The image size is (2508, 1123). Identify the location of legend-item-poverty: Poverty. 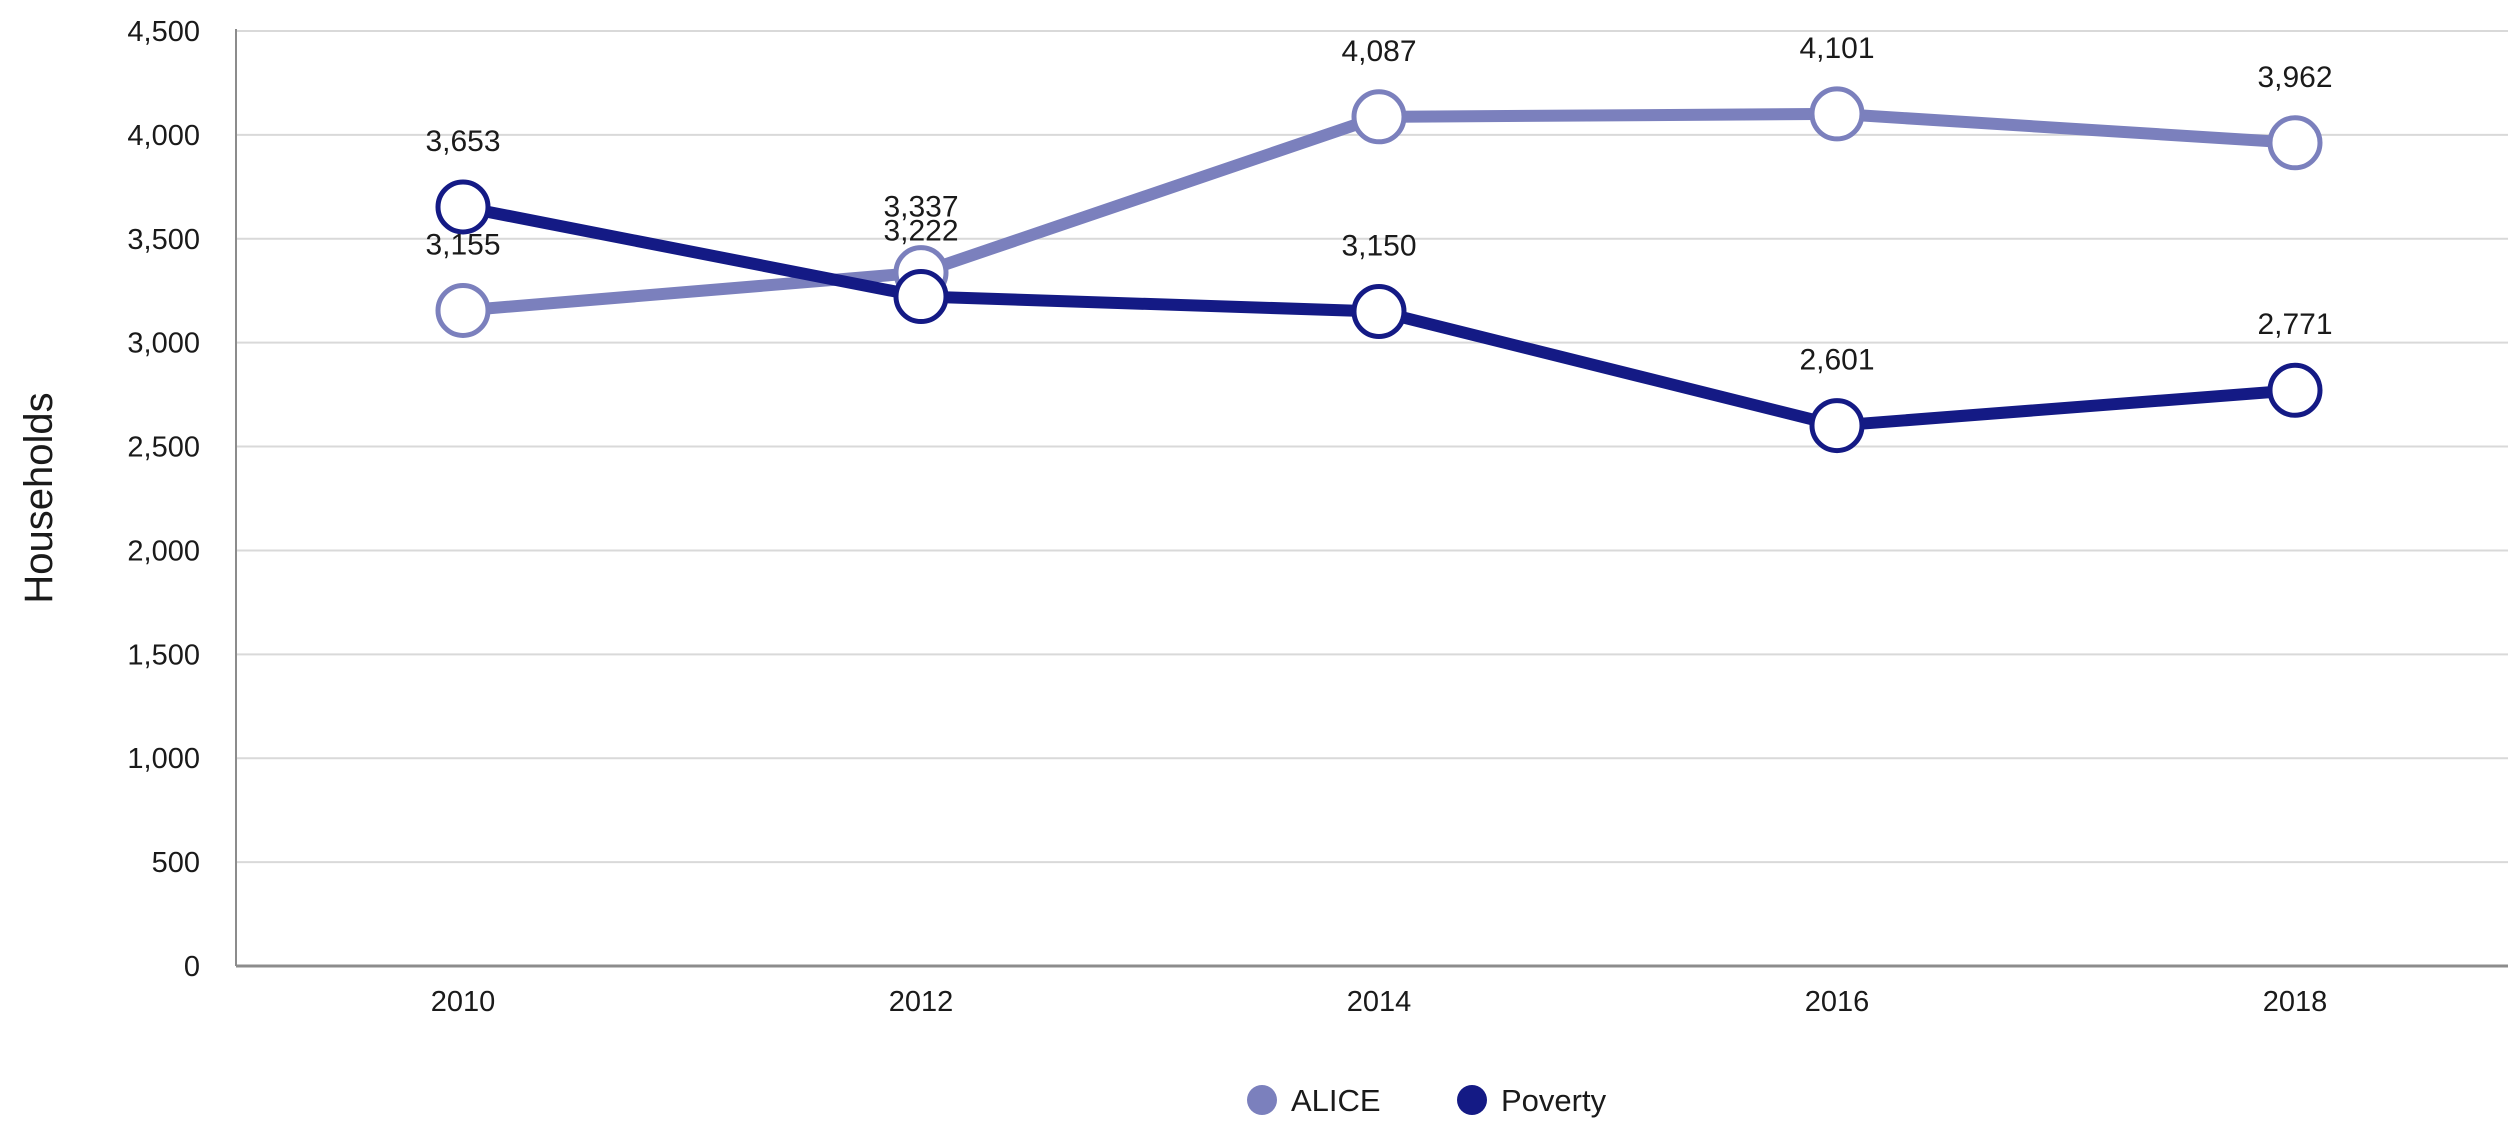
(1532, 1100).